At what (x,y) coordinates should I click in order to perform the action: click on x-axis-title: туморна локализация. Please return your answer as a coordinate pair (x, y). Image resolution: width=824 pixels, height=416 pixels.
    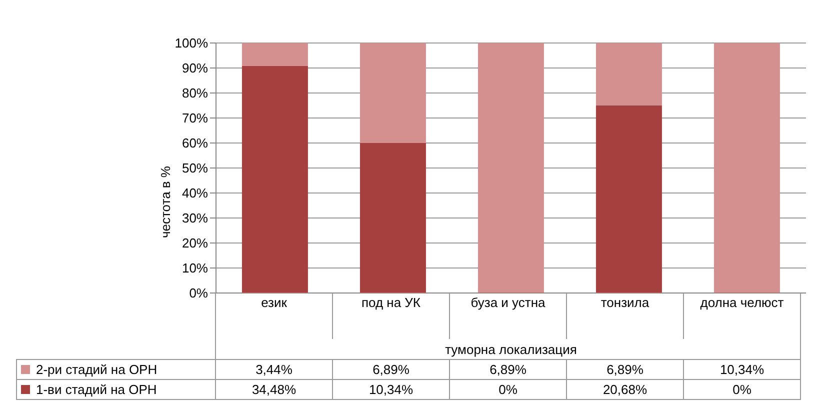
    Looking at the image, I should click on (511, 349).